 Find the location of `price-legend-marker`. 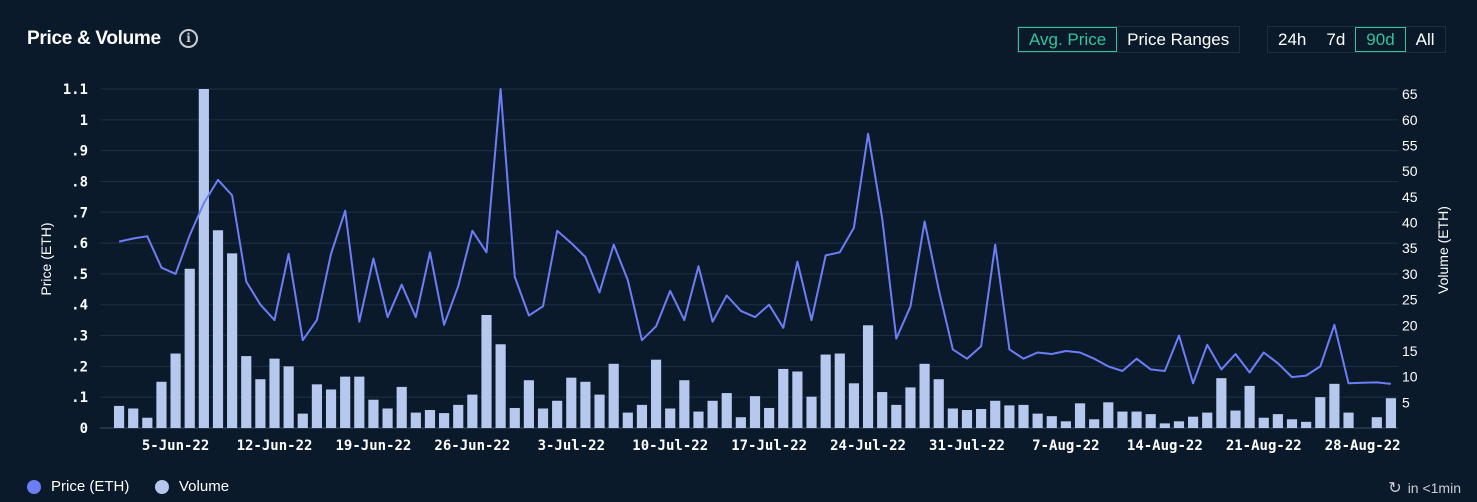

price-legend-marker is located at coordinates (34, 486).